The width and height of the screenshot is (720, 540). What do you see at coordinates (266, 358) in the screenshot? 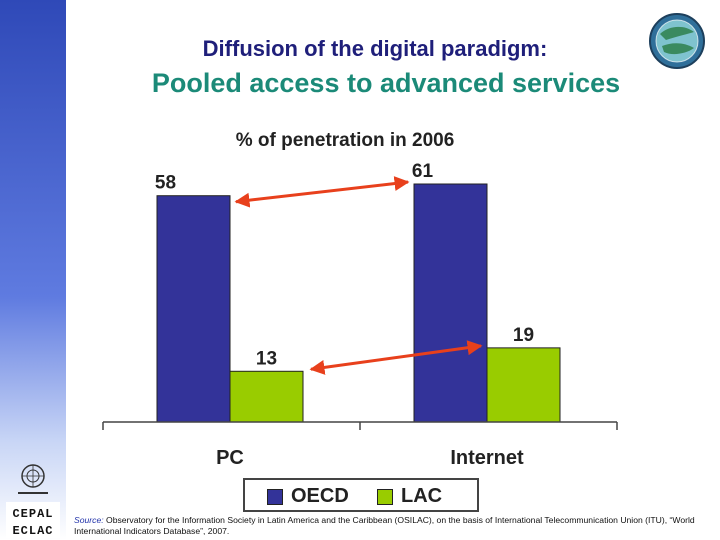
I see `data-label-lac-pc: 13` at bounding box center [266, 358].